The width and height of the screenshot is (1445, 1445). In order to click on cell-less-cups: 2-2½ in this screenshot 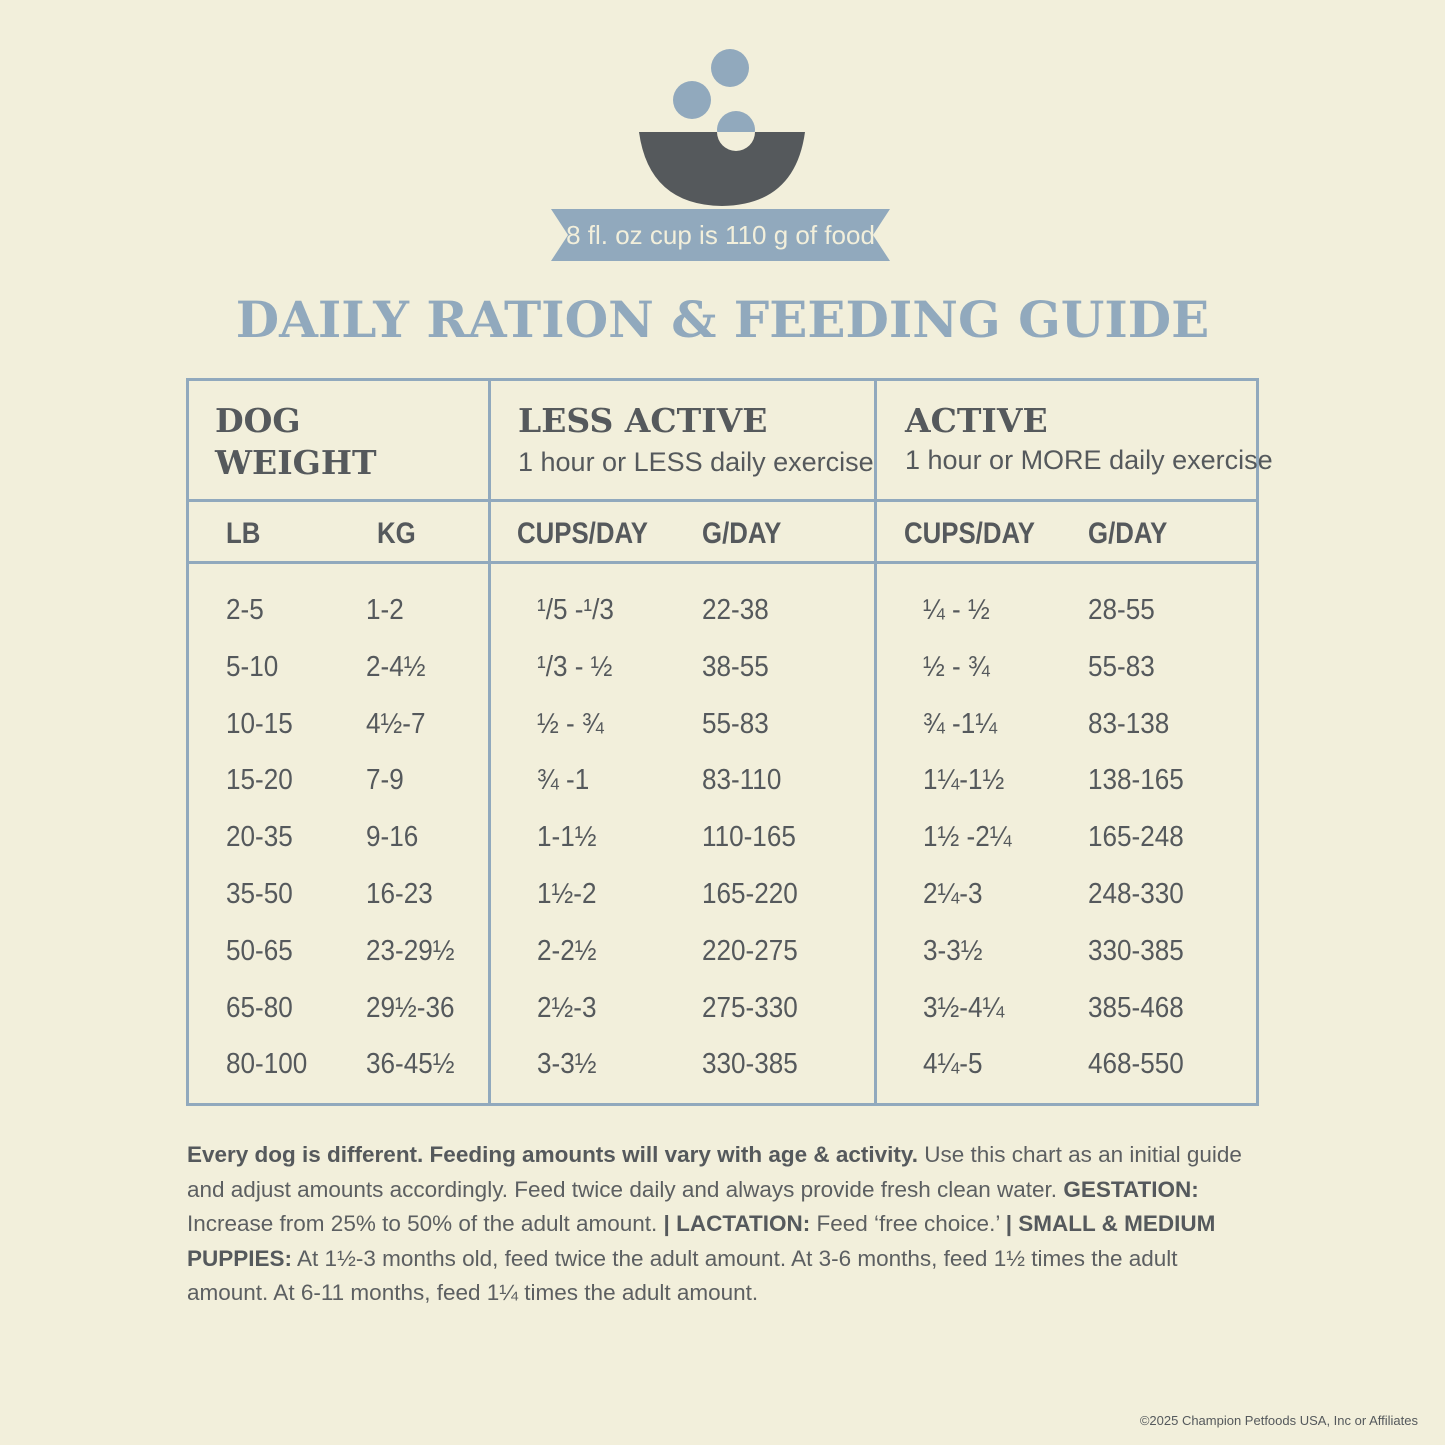, I will do `click(567, 950)`.